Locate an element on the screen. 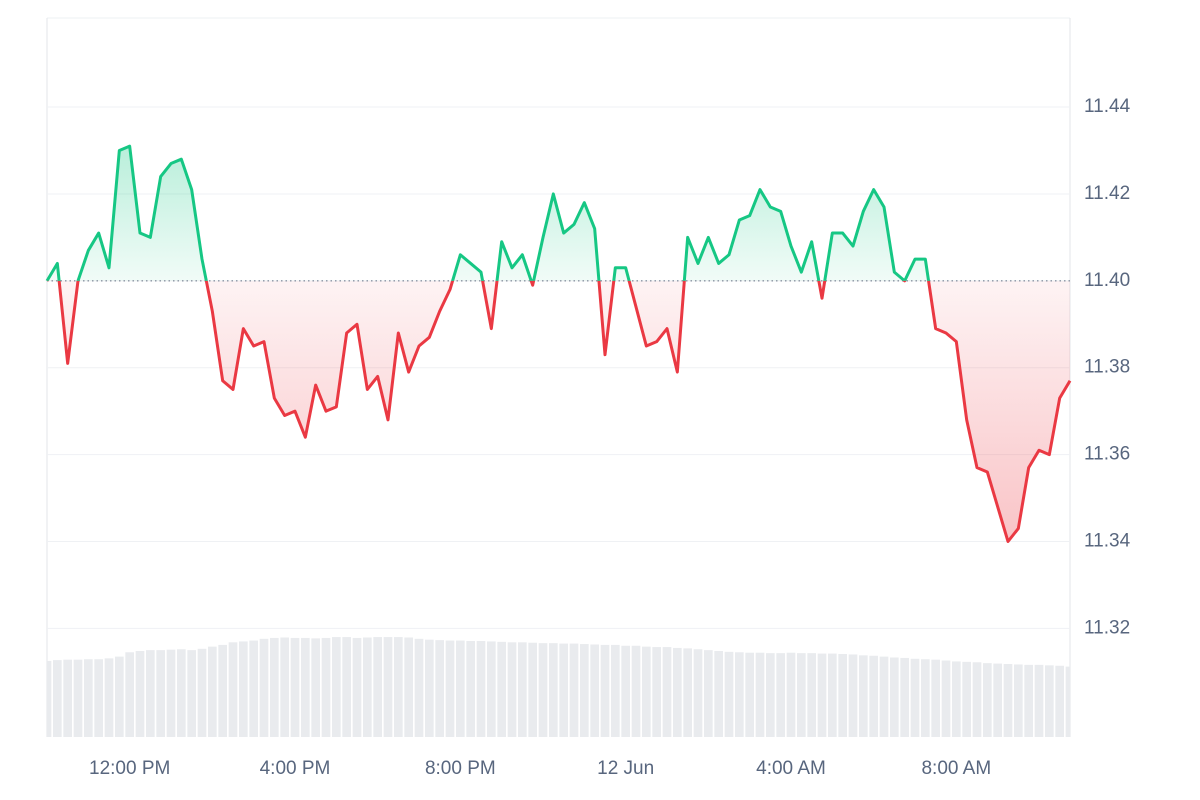 The width and height of the screenshot is (1200, 800). x-tick-label: 8:00 AM is located at coordinates (956, 768).